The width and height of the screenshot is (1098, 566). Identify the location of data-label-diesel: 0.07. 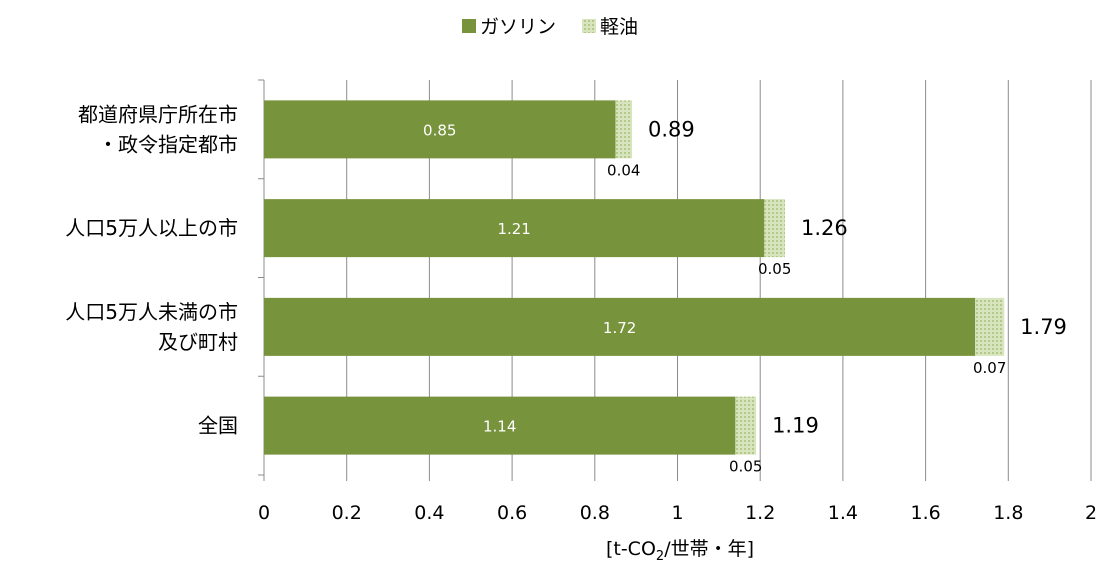
(989, 368).